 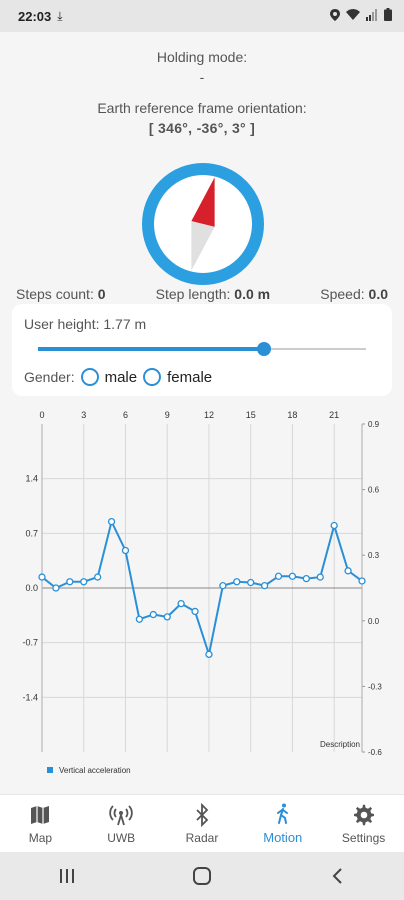 I want to click on home-icon, so click(x=201, y=876).